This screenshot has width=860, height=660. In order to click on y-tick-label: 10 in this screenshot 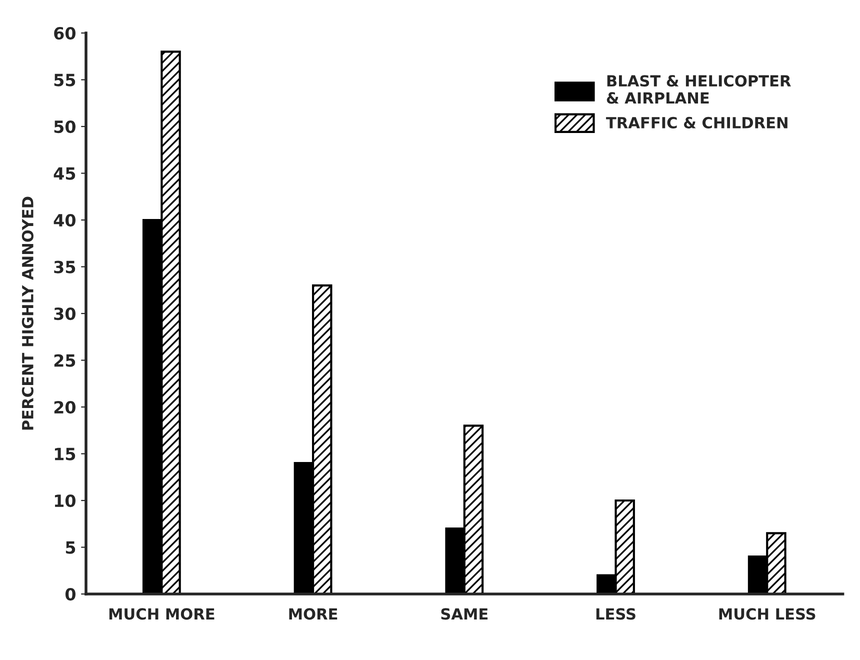, I will do `click(65, 501)`.